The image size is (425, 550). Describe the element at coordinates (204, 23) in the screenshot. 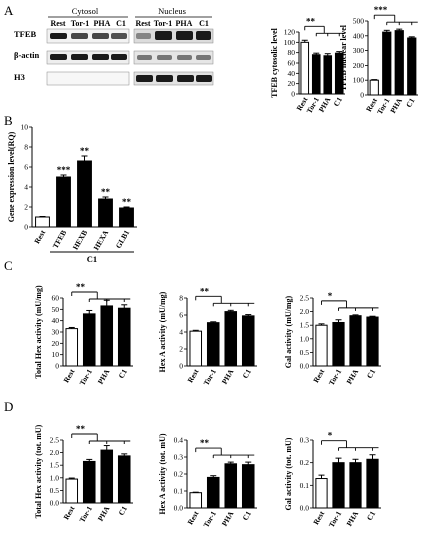

I see `blot-lane-label: C1` at that location.